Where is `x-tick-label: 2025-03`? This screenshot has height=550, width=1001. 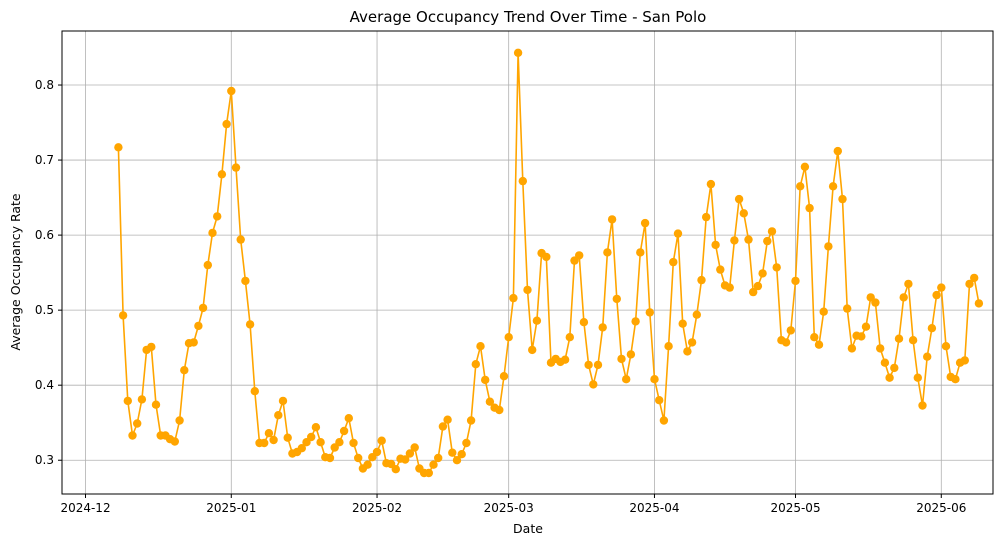 x-tick-label: 2025-03 is located at coordinates (509, 508).